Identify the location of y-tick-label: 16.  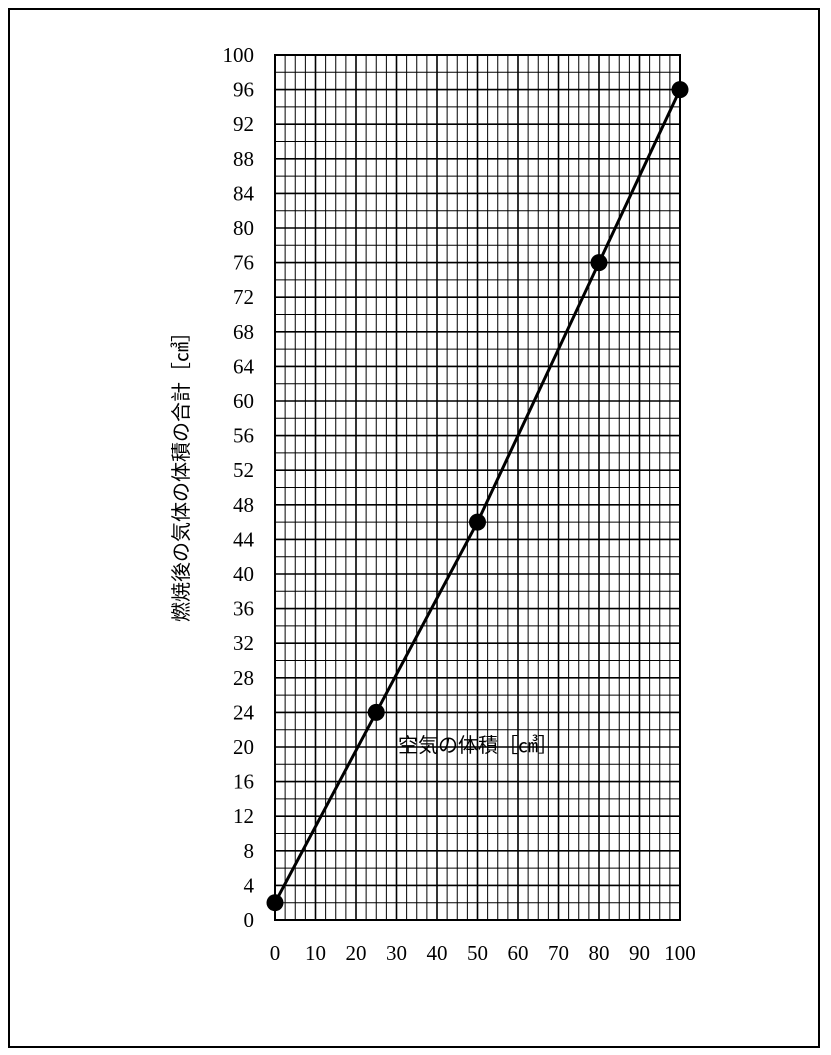
(243, 782).